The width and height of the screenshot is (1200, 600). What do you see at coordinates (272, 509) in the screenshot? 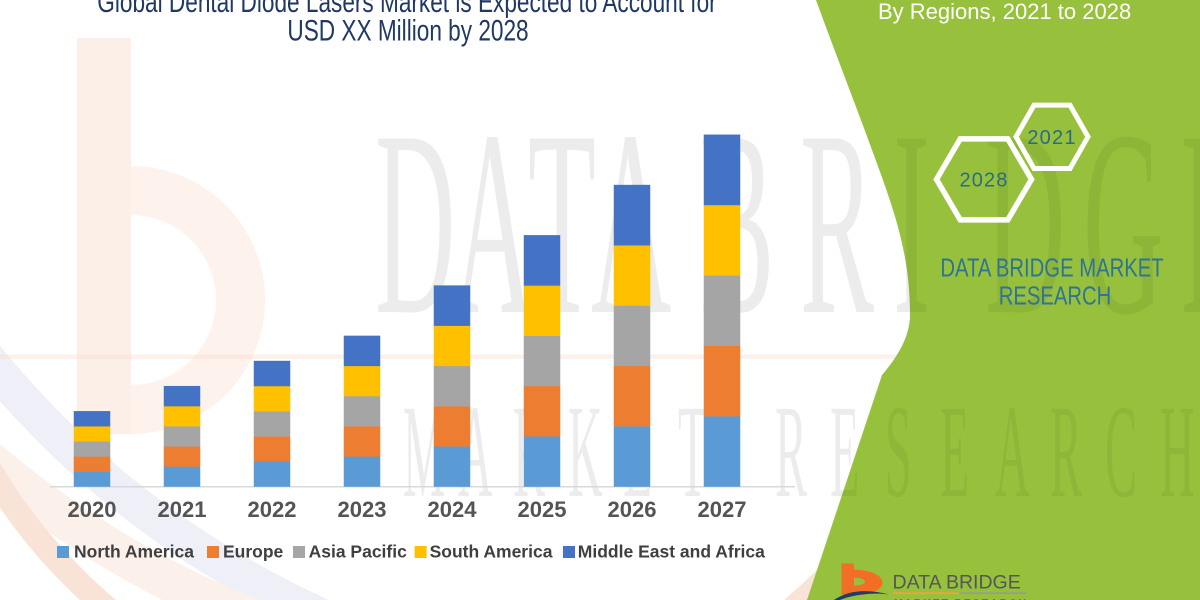
I see `svg-text: 2022` at bounding box center [272, 509].